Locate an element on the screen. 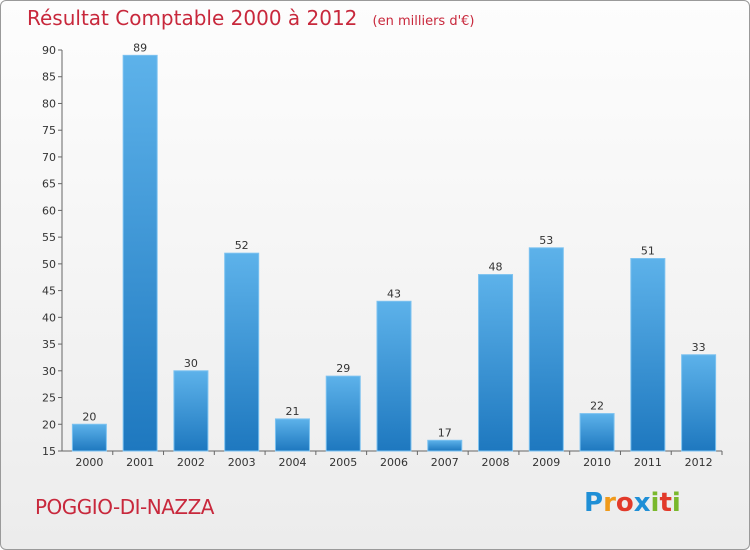 The image size is (750, 550). x-tick-label: 2000 is located at coordinates (89, 462).